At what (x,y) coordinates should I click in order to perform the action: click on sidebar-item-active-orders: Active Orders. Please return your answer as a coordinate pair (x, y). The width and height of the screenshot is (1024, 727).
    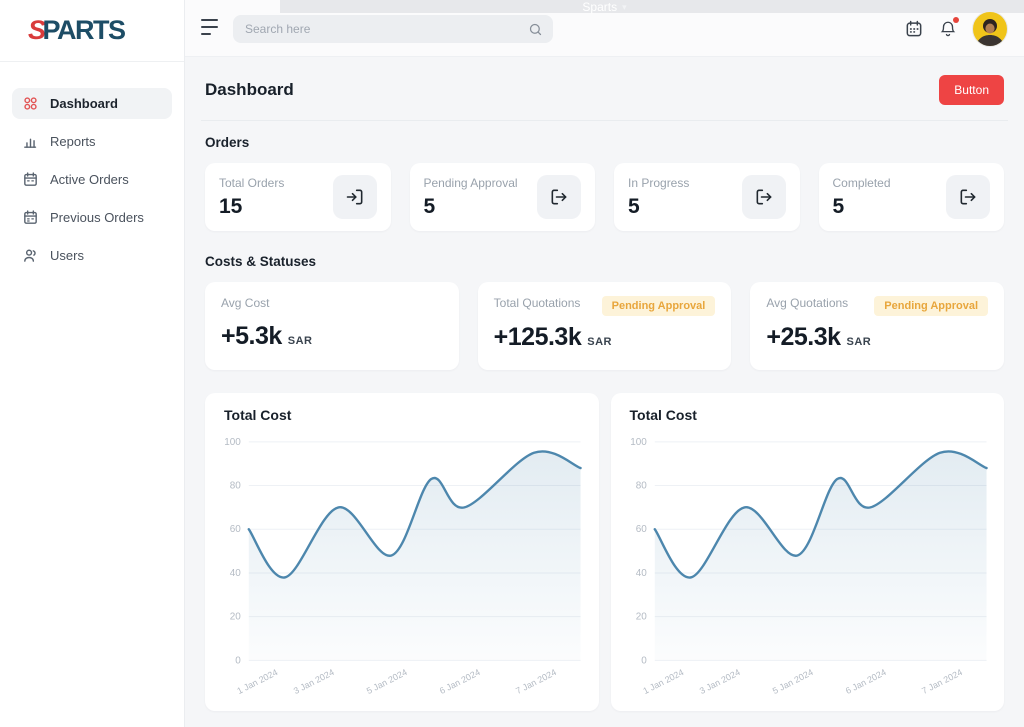
    Looking at the image, I should click on (92, 179).